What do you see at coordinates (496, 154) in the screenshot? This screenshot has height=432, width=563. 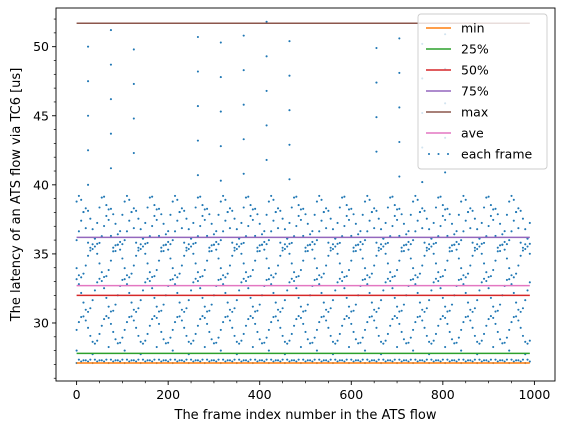 I see `legend-label: each frame` at bounding box center [496, 154].